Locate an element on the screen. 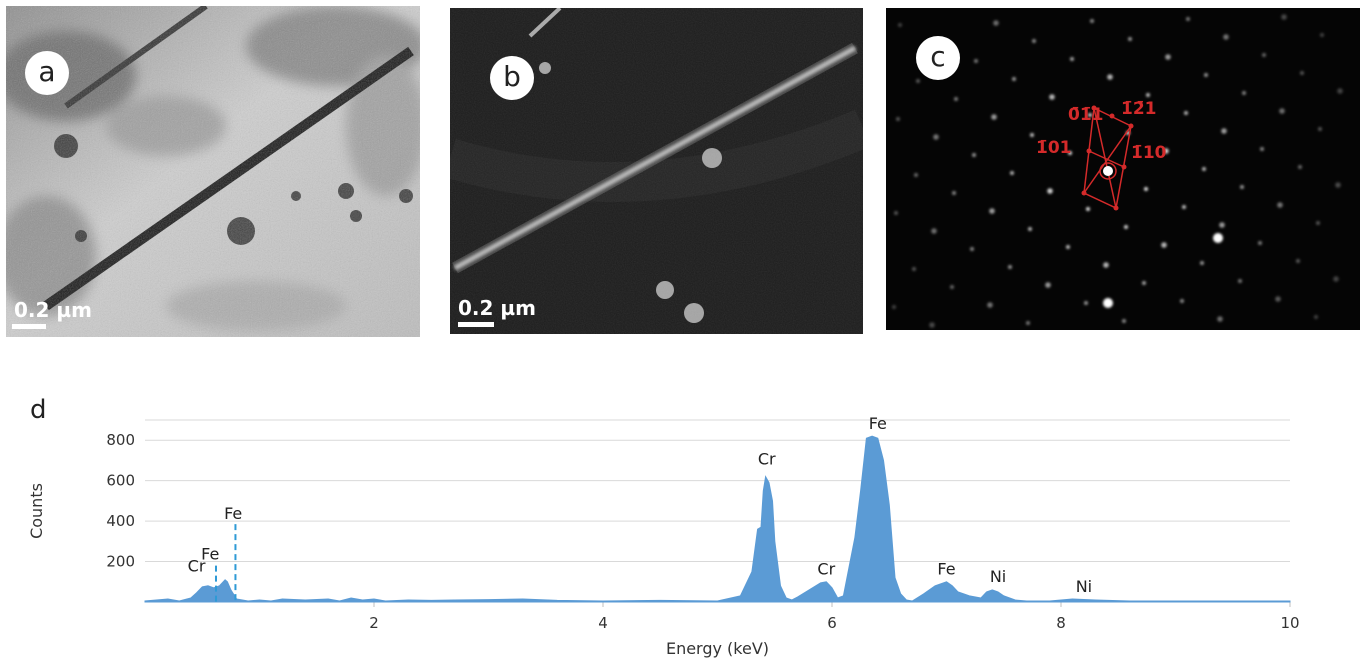 This screenshot has width=1365, height=664. x-tick-label: 4 is located at coordinates (603, 623).